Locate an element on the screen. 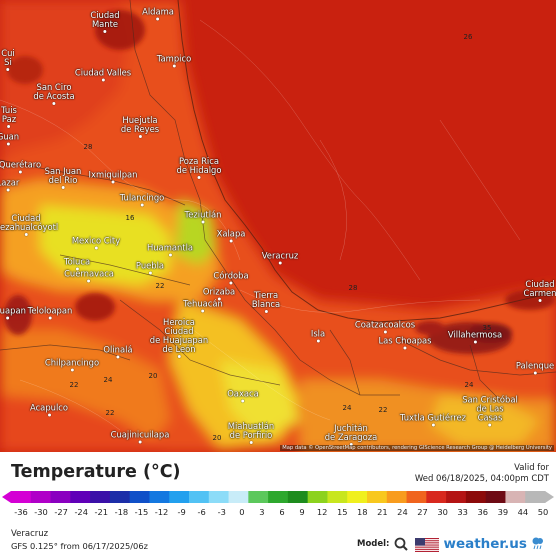  city-name-line: Uruapan is located at coordinates (13, 310).